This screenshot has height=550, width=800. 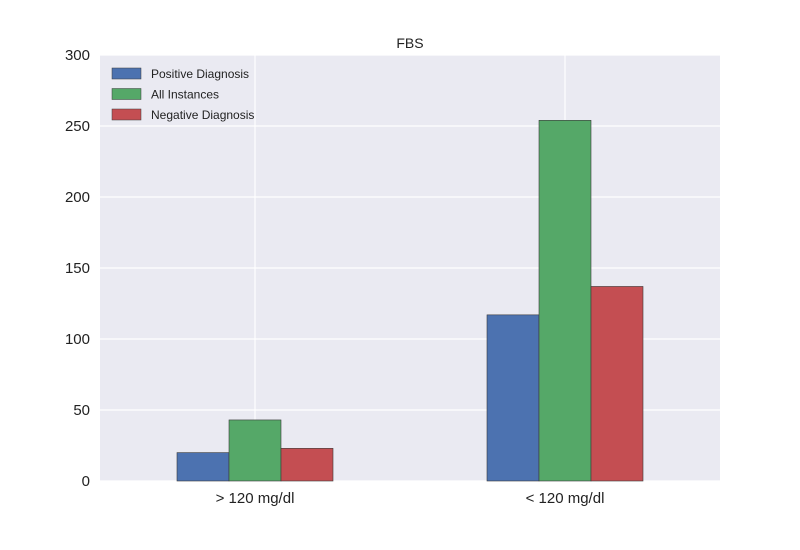 I want to click on y-tick-label: 150, so click(x=77, y=268).